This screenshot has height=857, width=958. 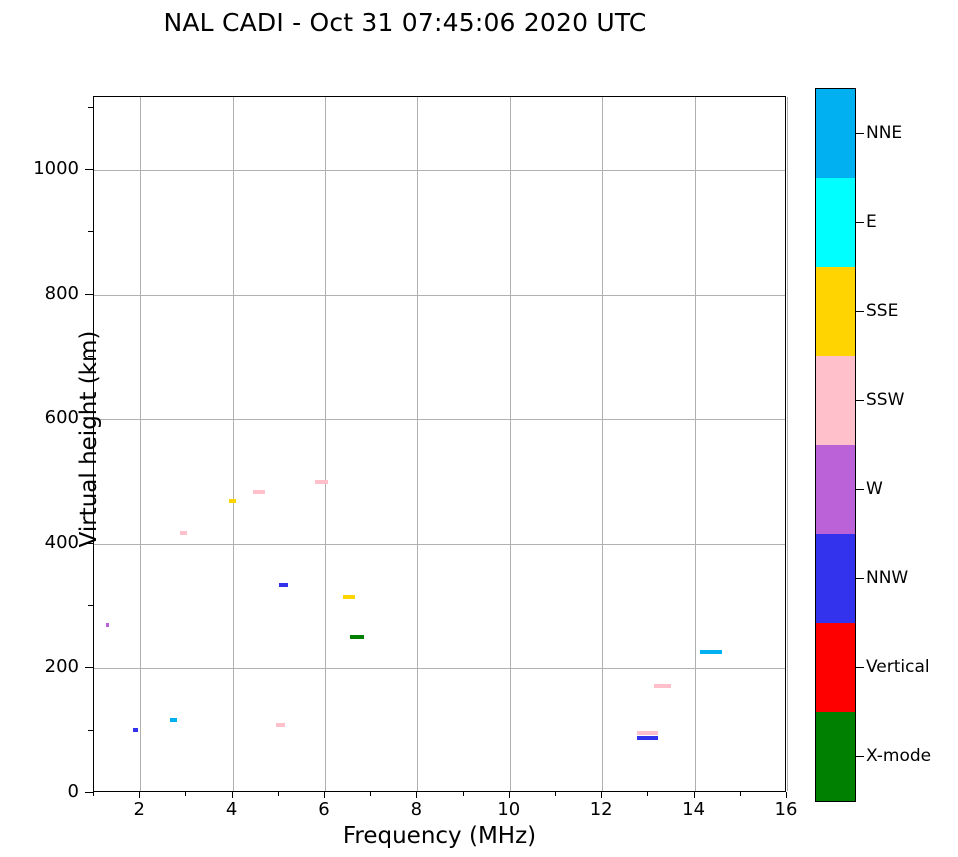 I want to click on x-axis-tick-label: 10, so click(x=509, y=809).